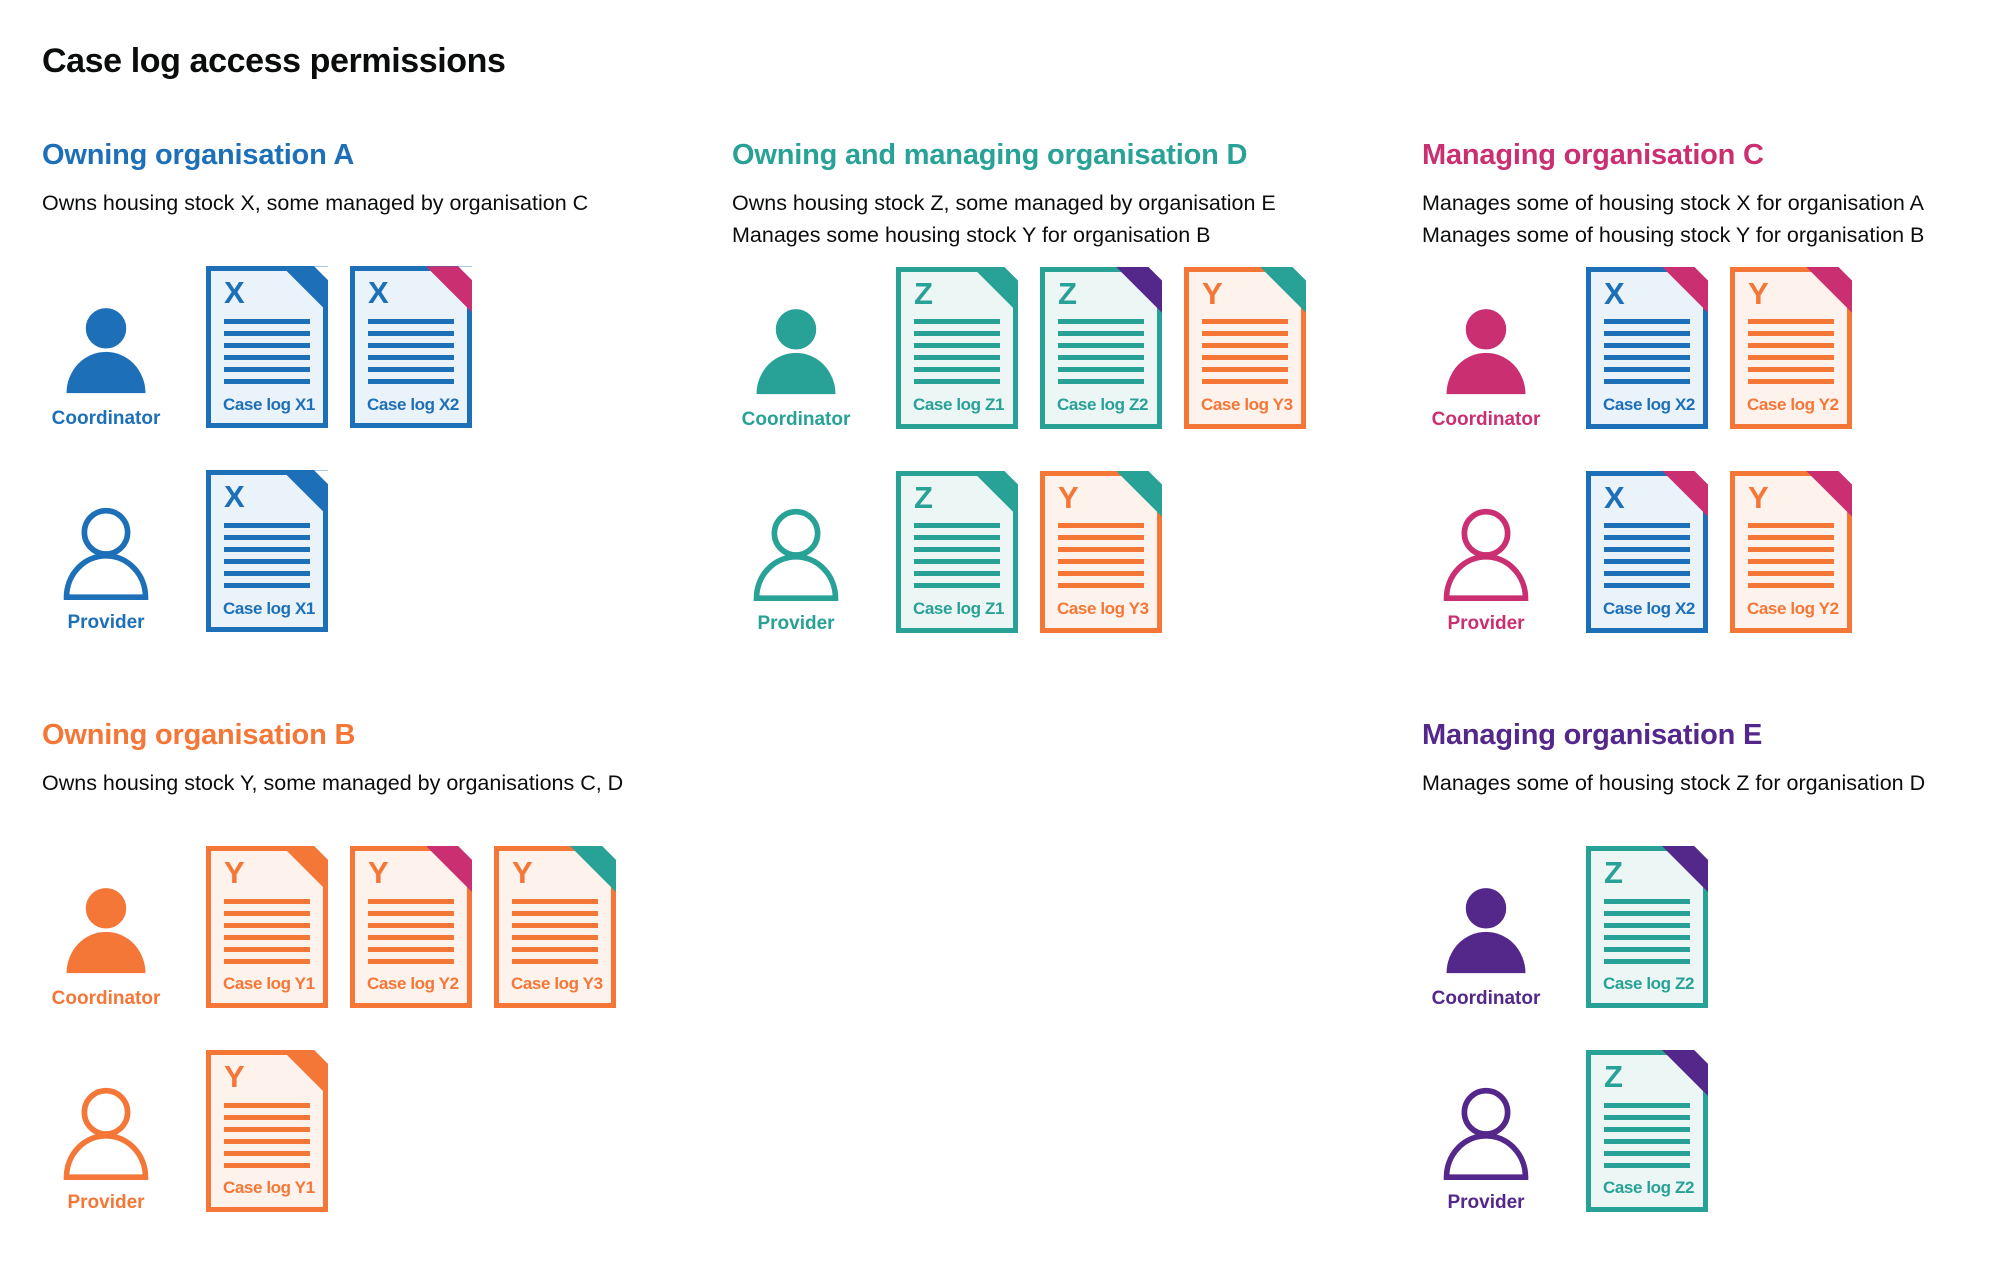  I want to click on role-row: Provider Z Case log Z2, so click(1690, 1132).